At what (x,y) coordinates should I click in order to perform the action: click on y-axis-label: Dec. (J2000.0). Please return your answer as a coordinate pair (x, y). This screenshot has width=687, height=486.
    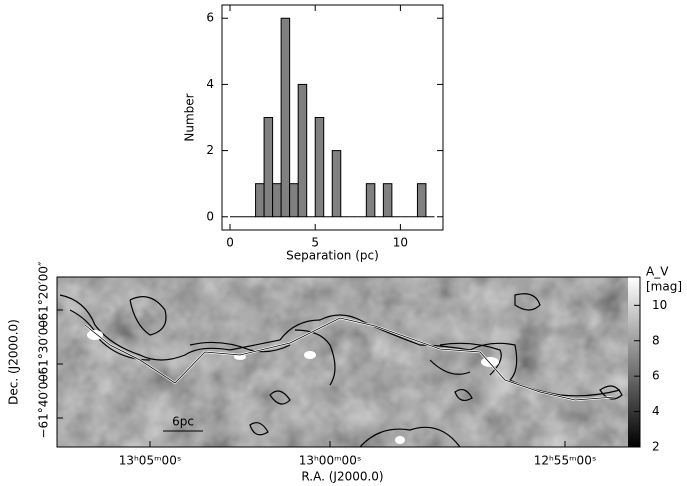
    Looking at the image, I should click on (14, 362).